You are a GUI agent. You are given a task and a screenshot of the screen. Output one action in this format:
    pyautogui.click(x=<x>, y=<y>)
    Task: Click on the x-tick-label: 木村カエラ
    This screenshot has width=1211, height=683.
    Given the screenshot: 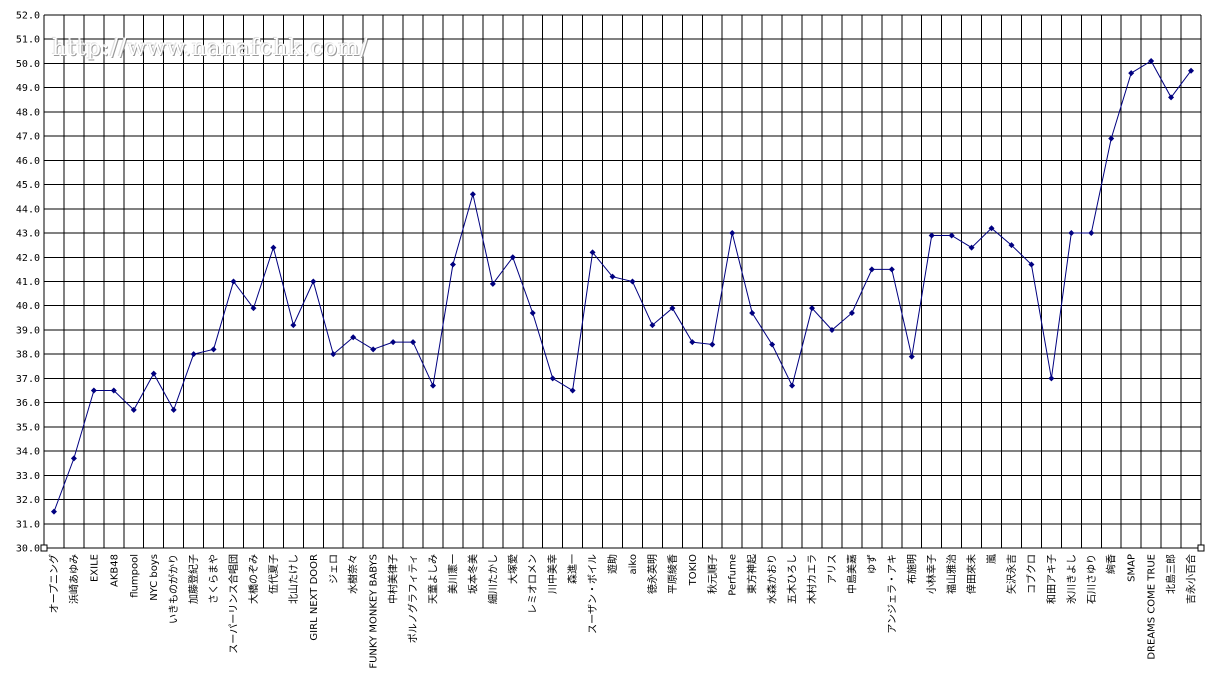 What is the action you would take?
    pyautogui.click(x=812, y=579)
    